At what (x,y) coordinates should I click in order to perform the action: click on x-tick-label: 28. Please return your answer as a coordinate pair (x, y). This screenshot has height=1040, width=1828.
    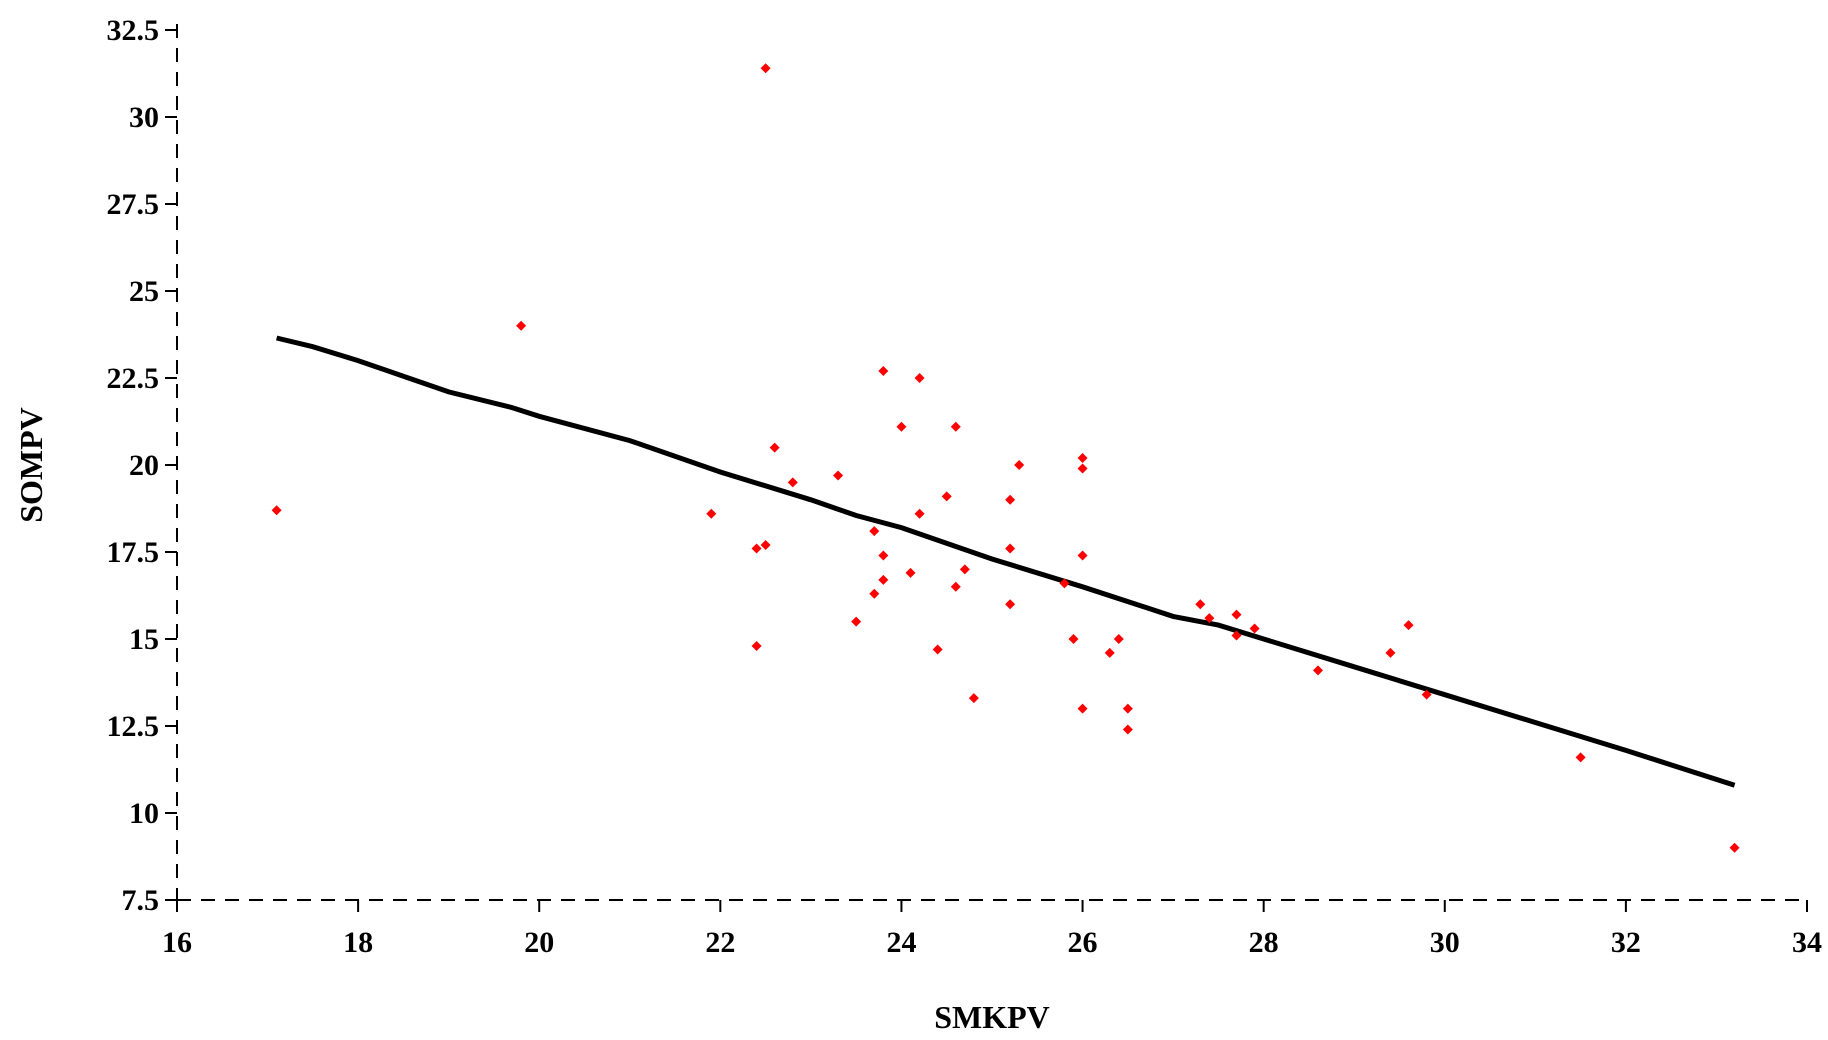
    Looking at the image, I should click on (1264, 942).